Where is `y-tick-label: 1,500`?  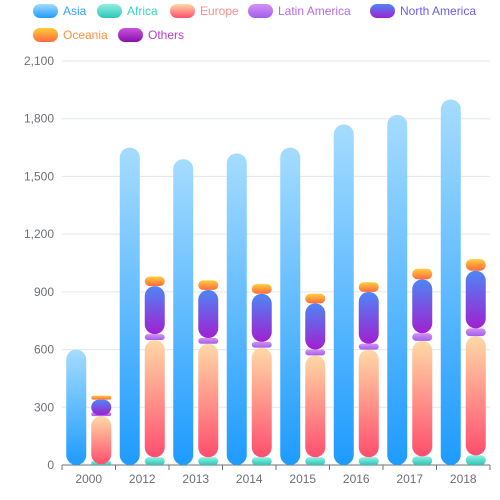 y-tick-label: 1,500 is located at coordinates (39, 176).